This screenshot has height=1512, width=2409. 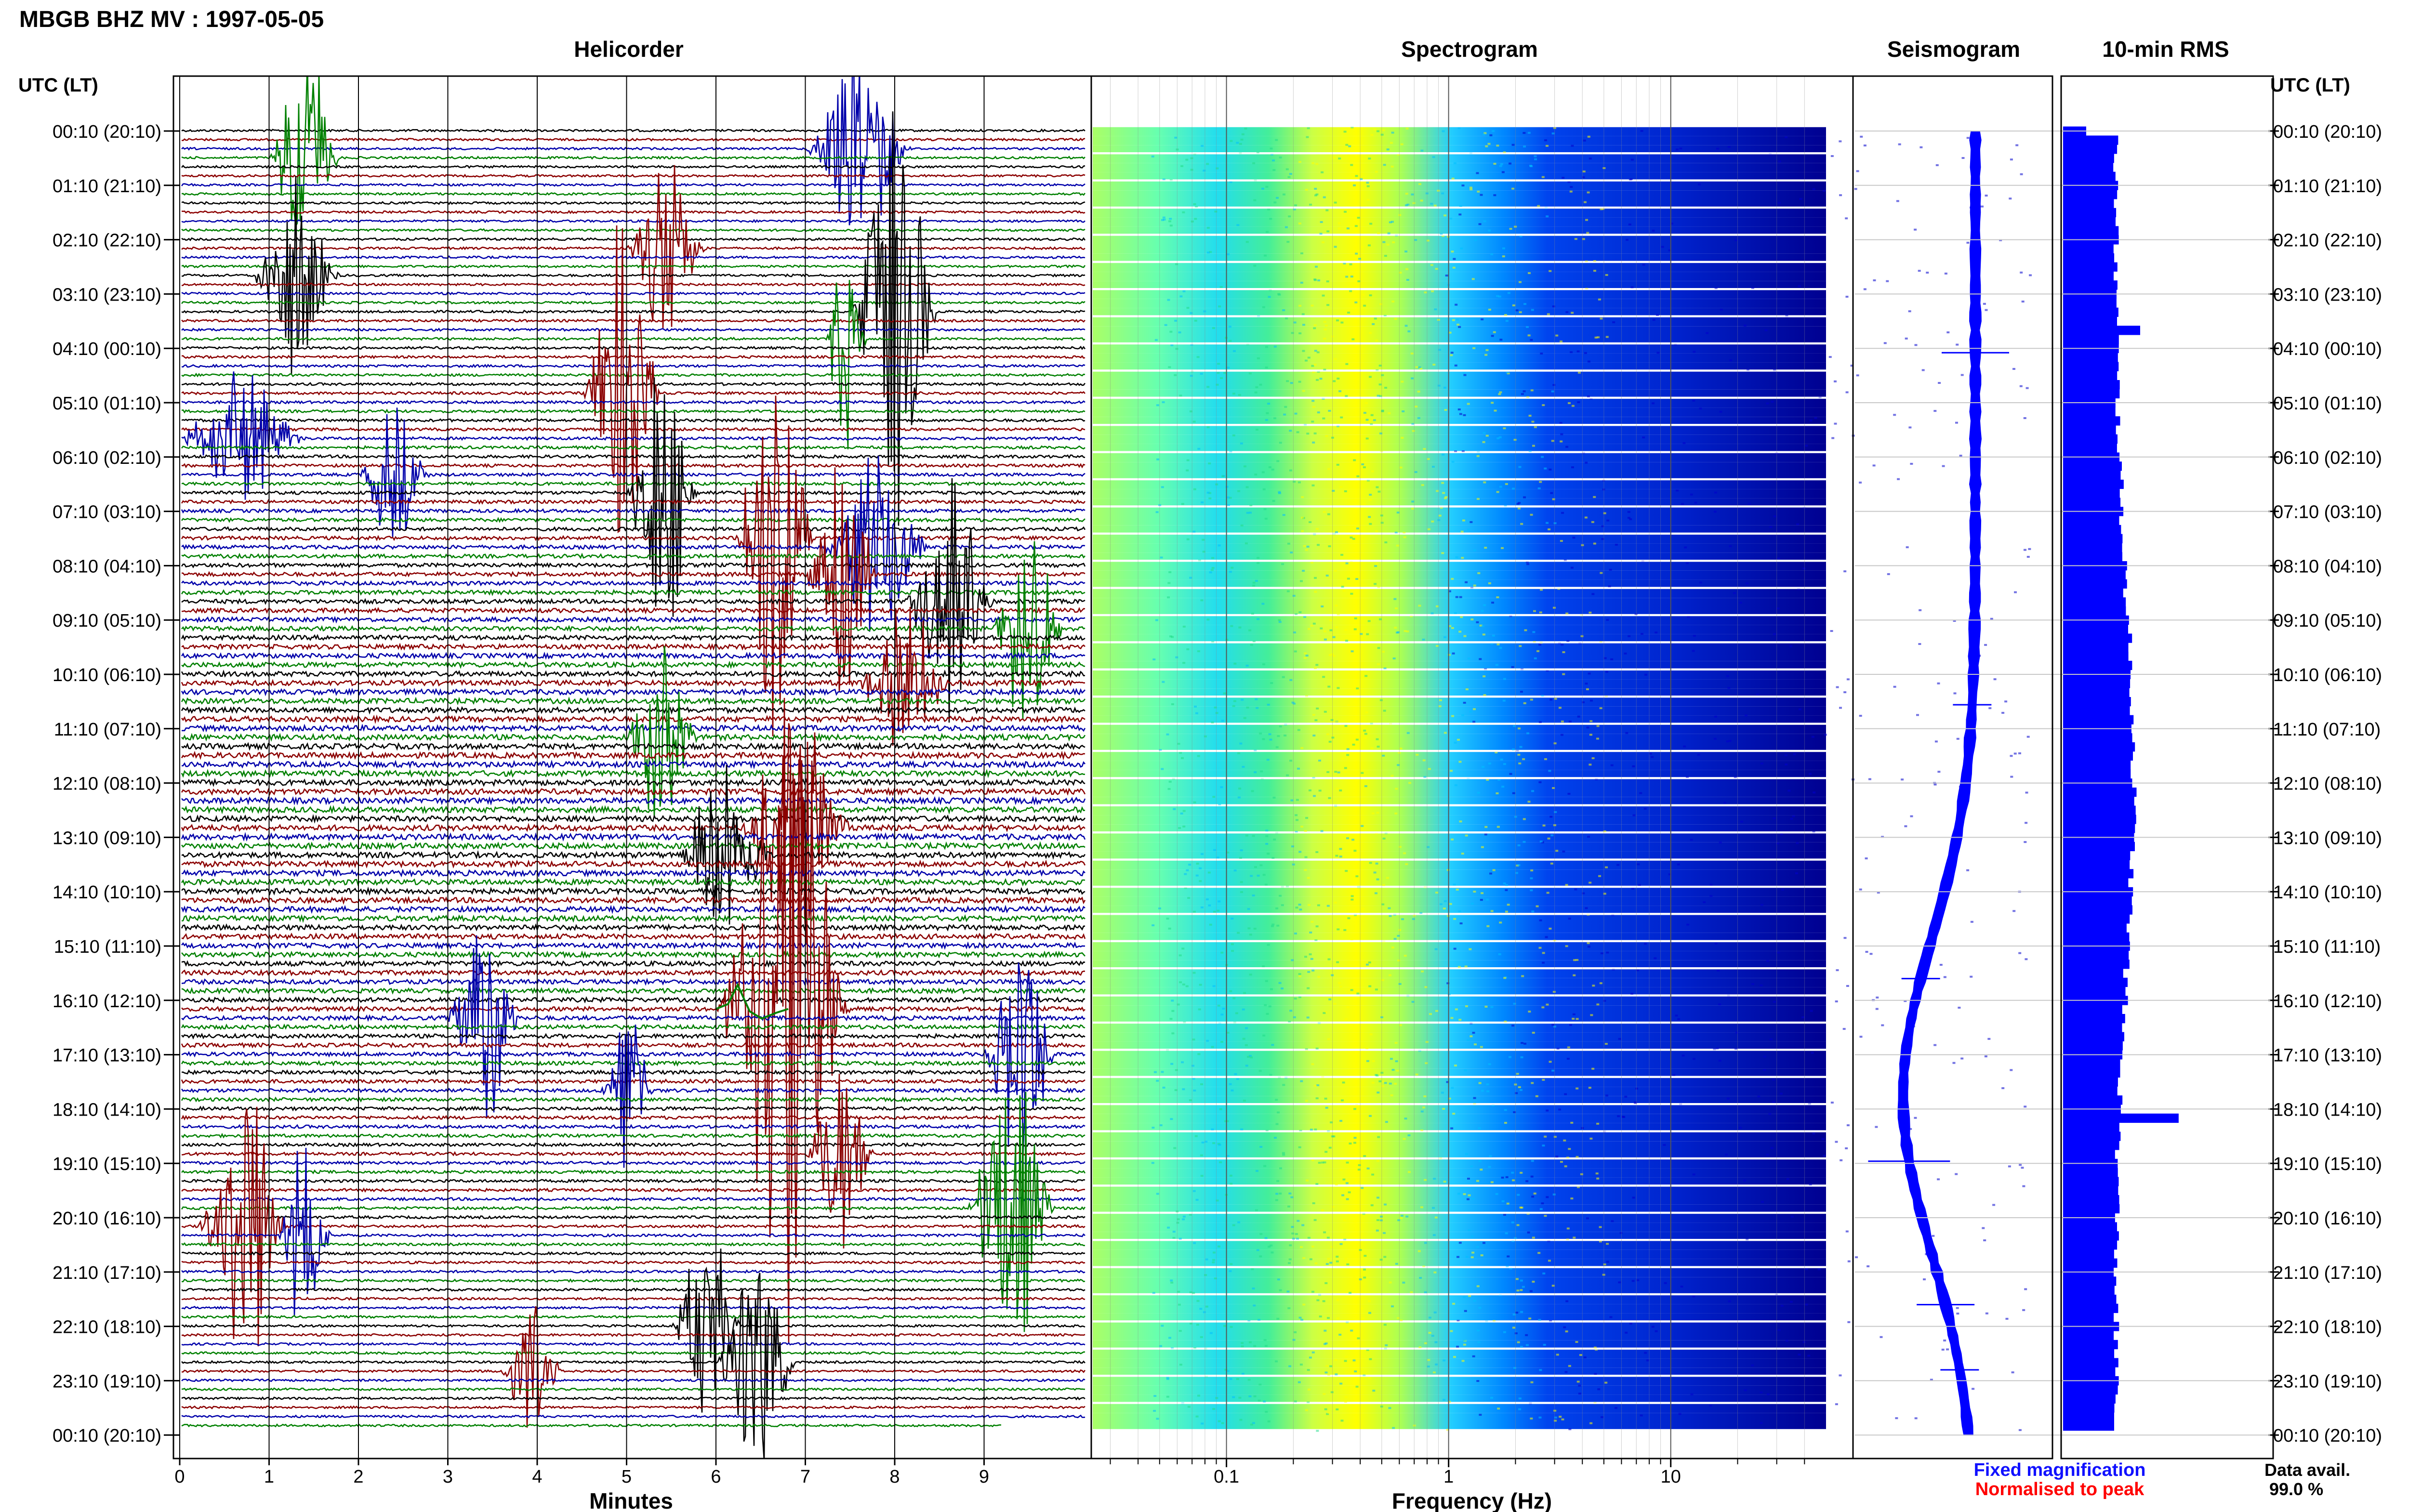 What do you see at coordinates (2327, 458) in the screenshot?
I see `time-label-right: 06:10 (02:10)` at bounding box center [2327, 458].